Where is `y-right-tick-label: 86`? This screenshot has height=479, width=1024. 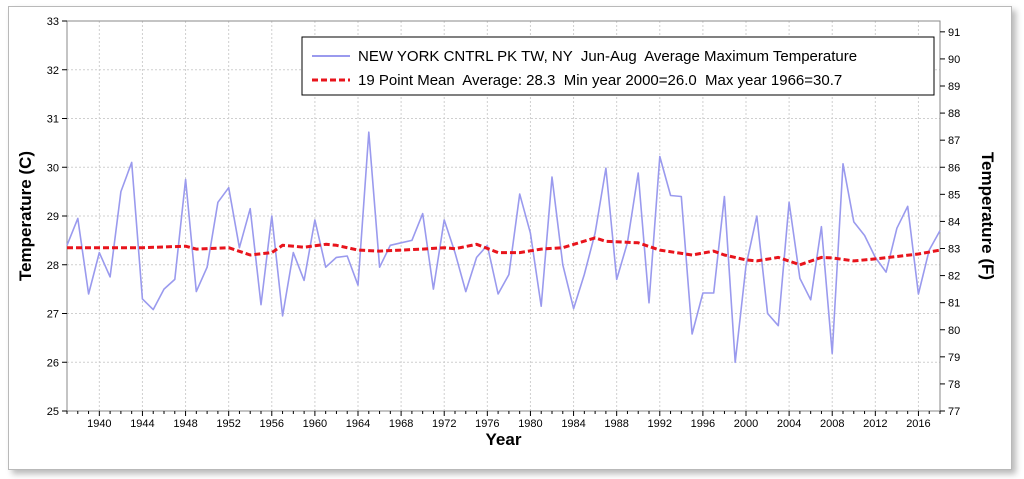 y-right-tick-label: 86 is located at coordinates (954, 168).